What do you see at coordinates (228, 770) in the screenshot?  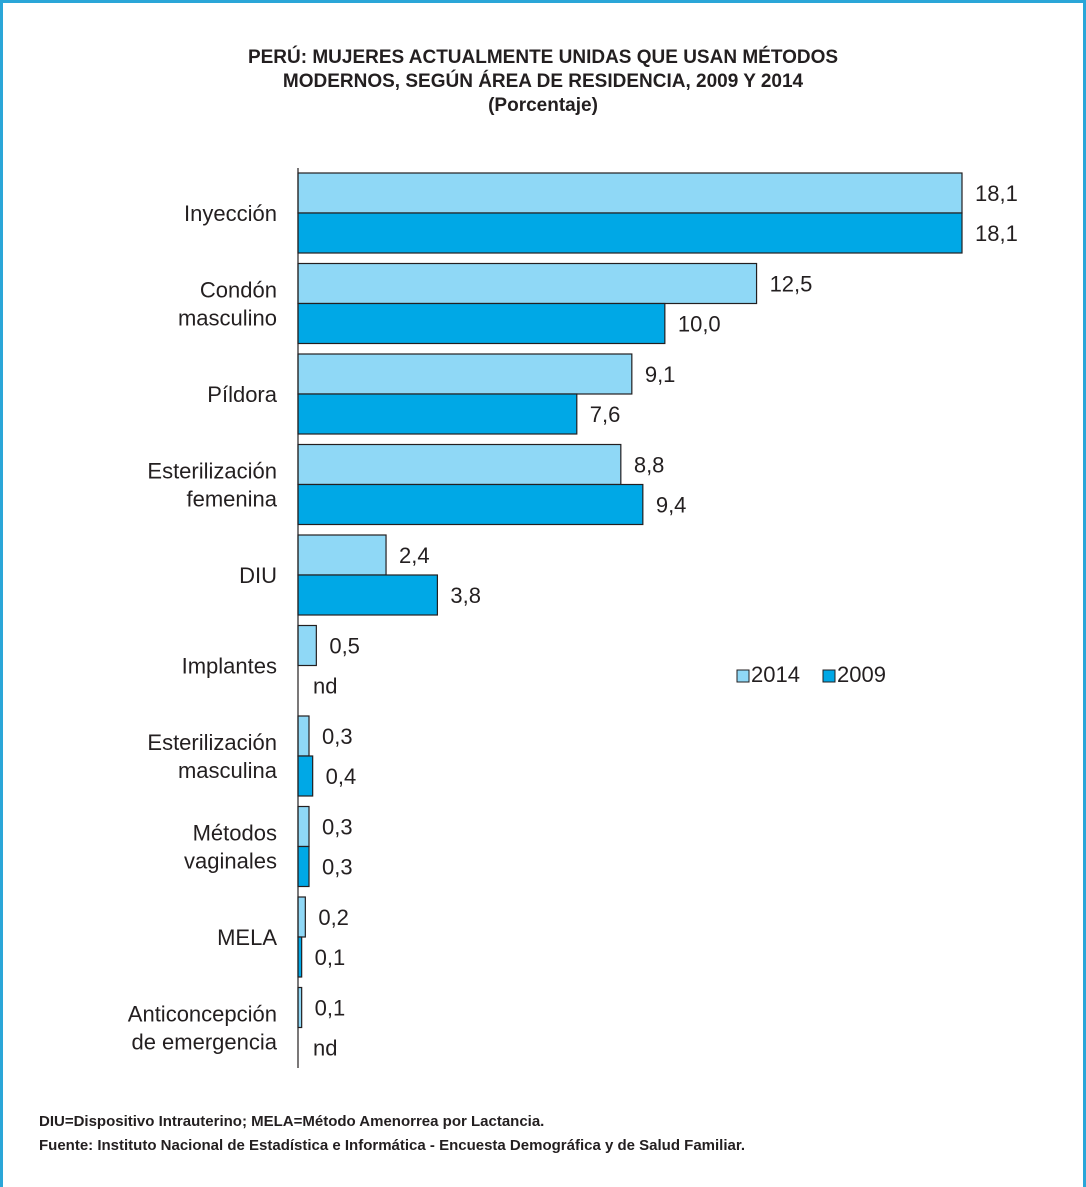 I see `category-label: masculina` at bounding box center [228, 770].